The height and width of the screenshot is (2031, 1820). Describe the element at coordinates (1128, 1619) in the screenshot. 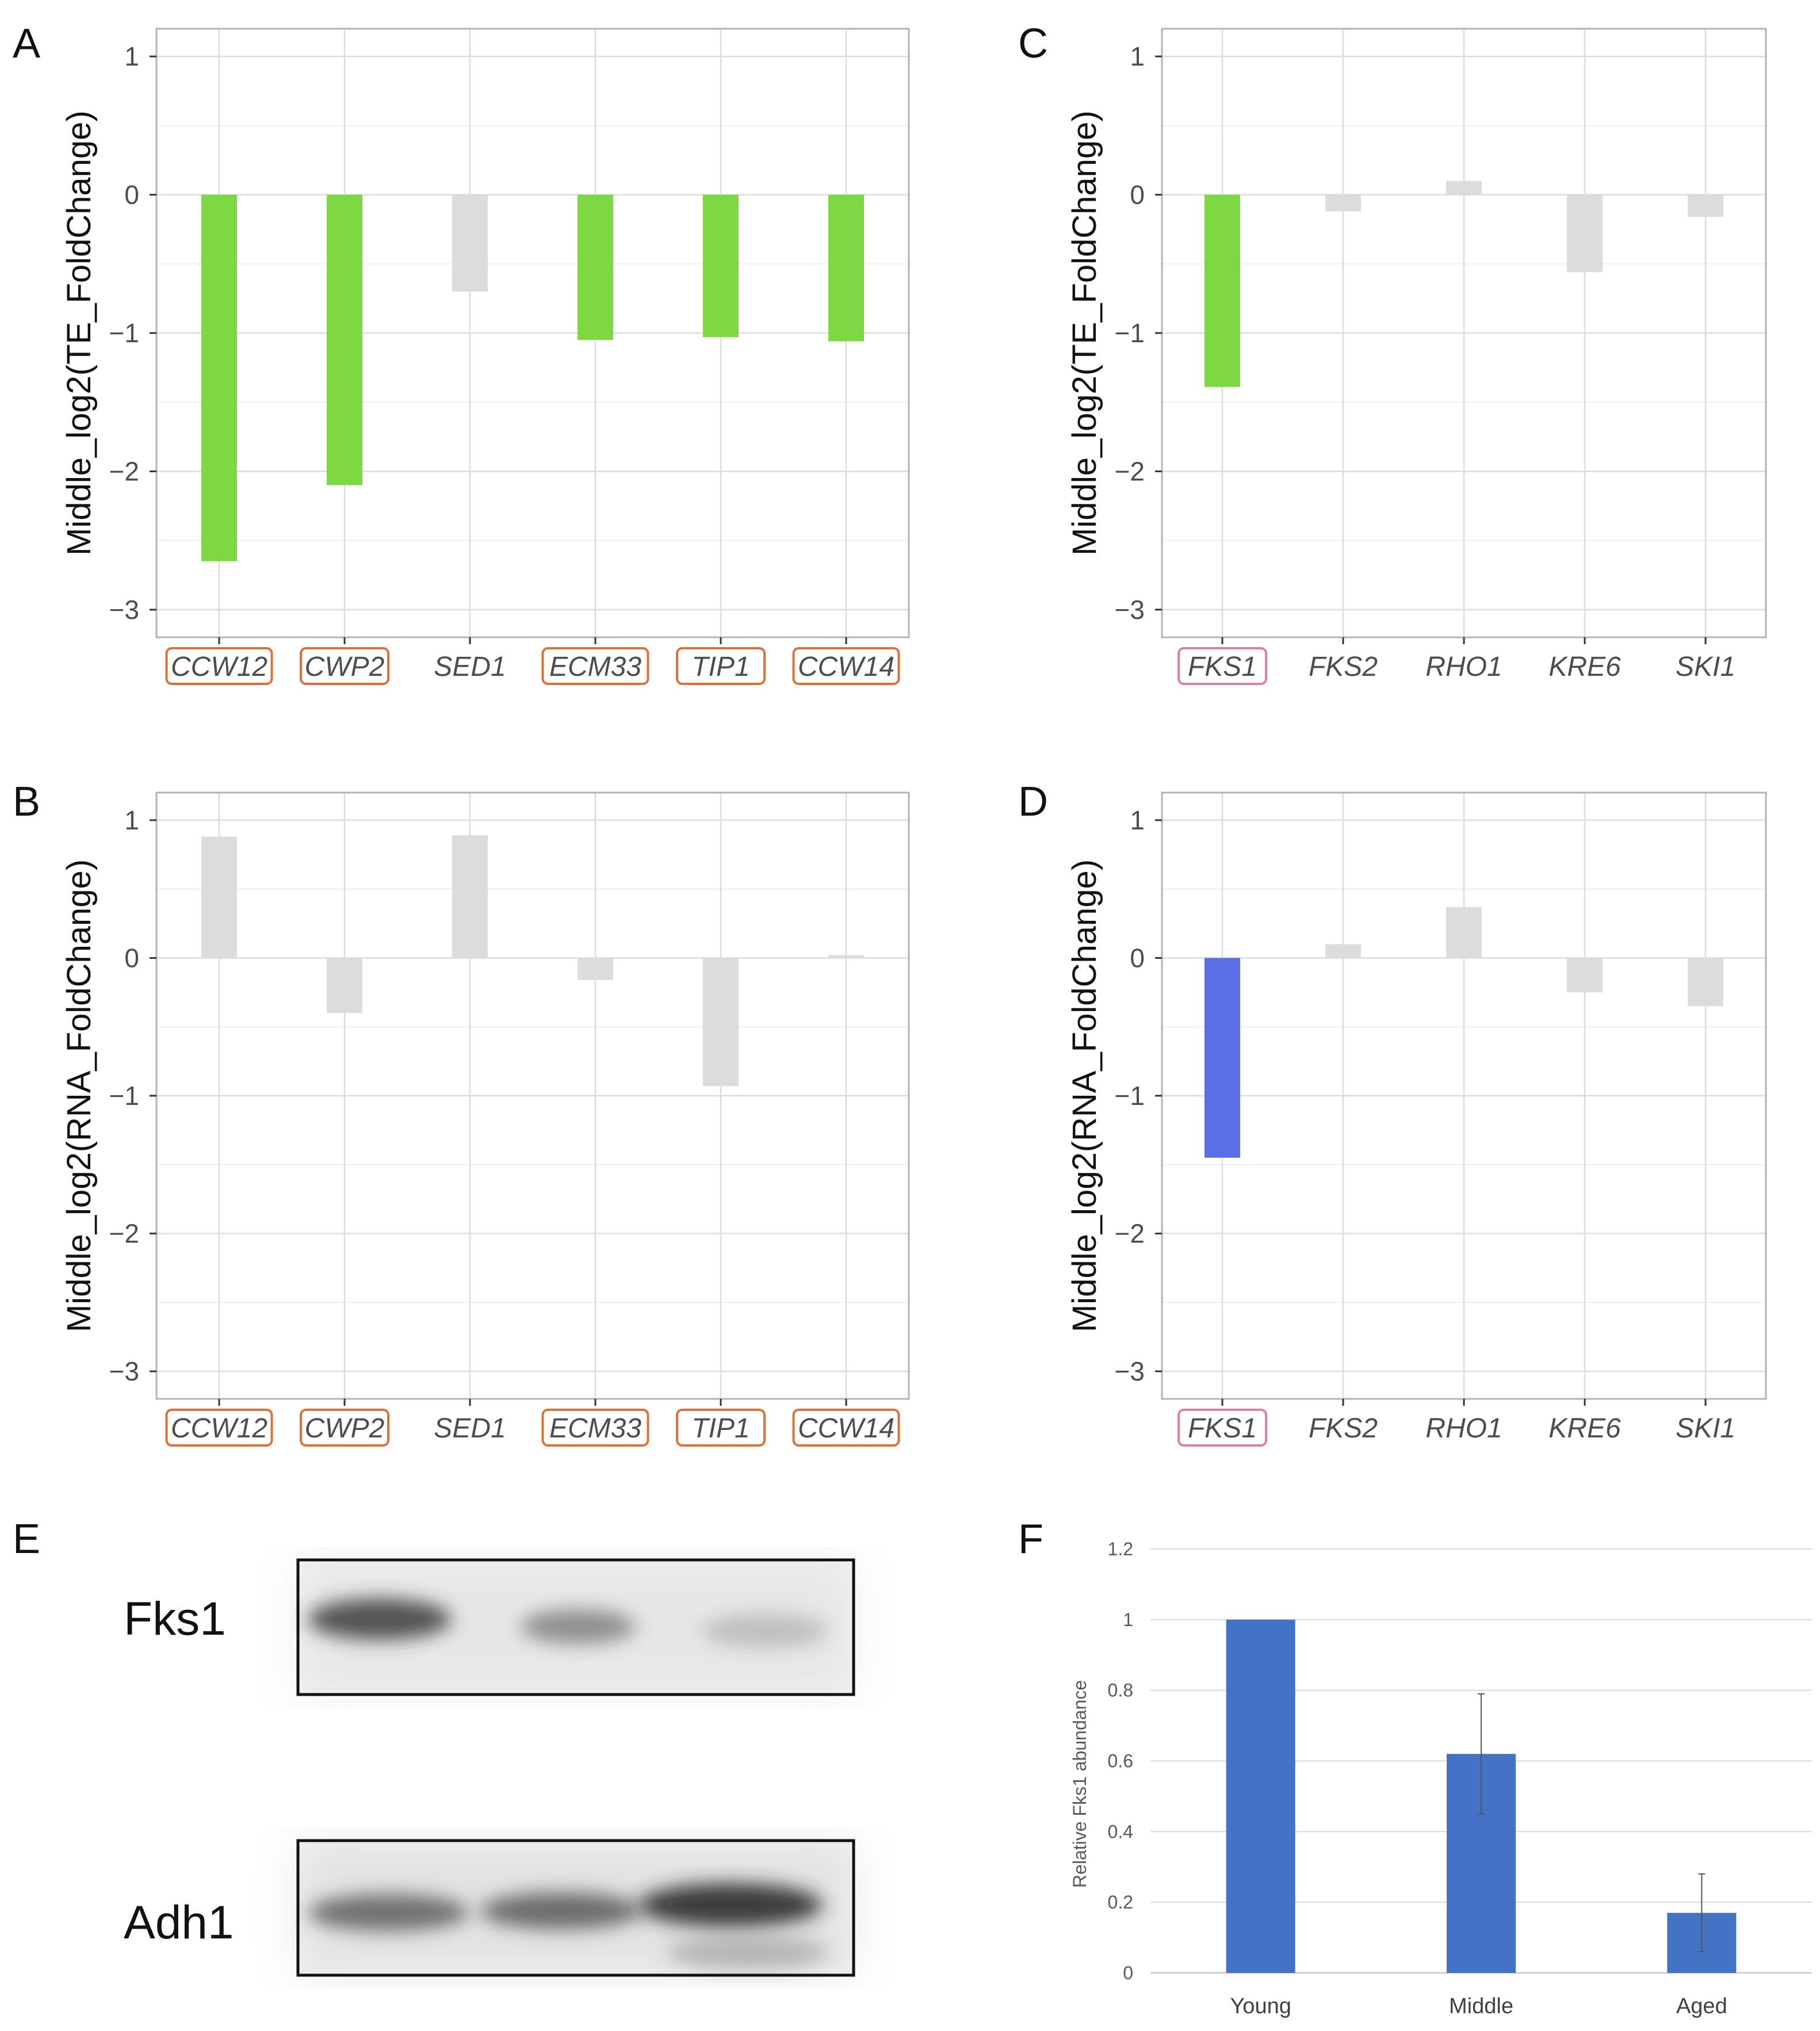

I see `f-y-tick-label: 1` at that location.